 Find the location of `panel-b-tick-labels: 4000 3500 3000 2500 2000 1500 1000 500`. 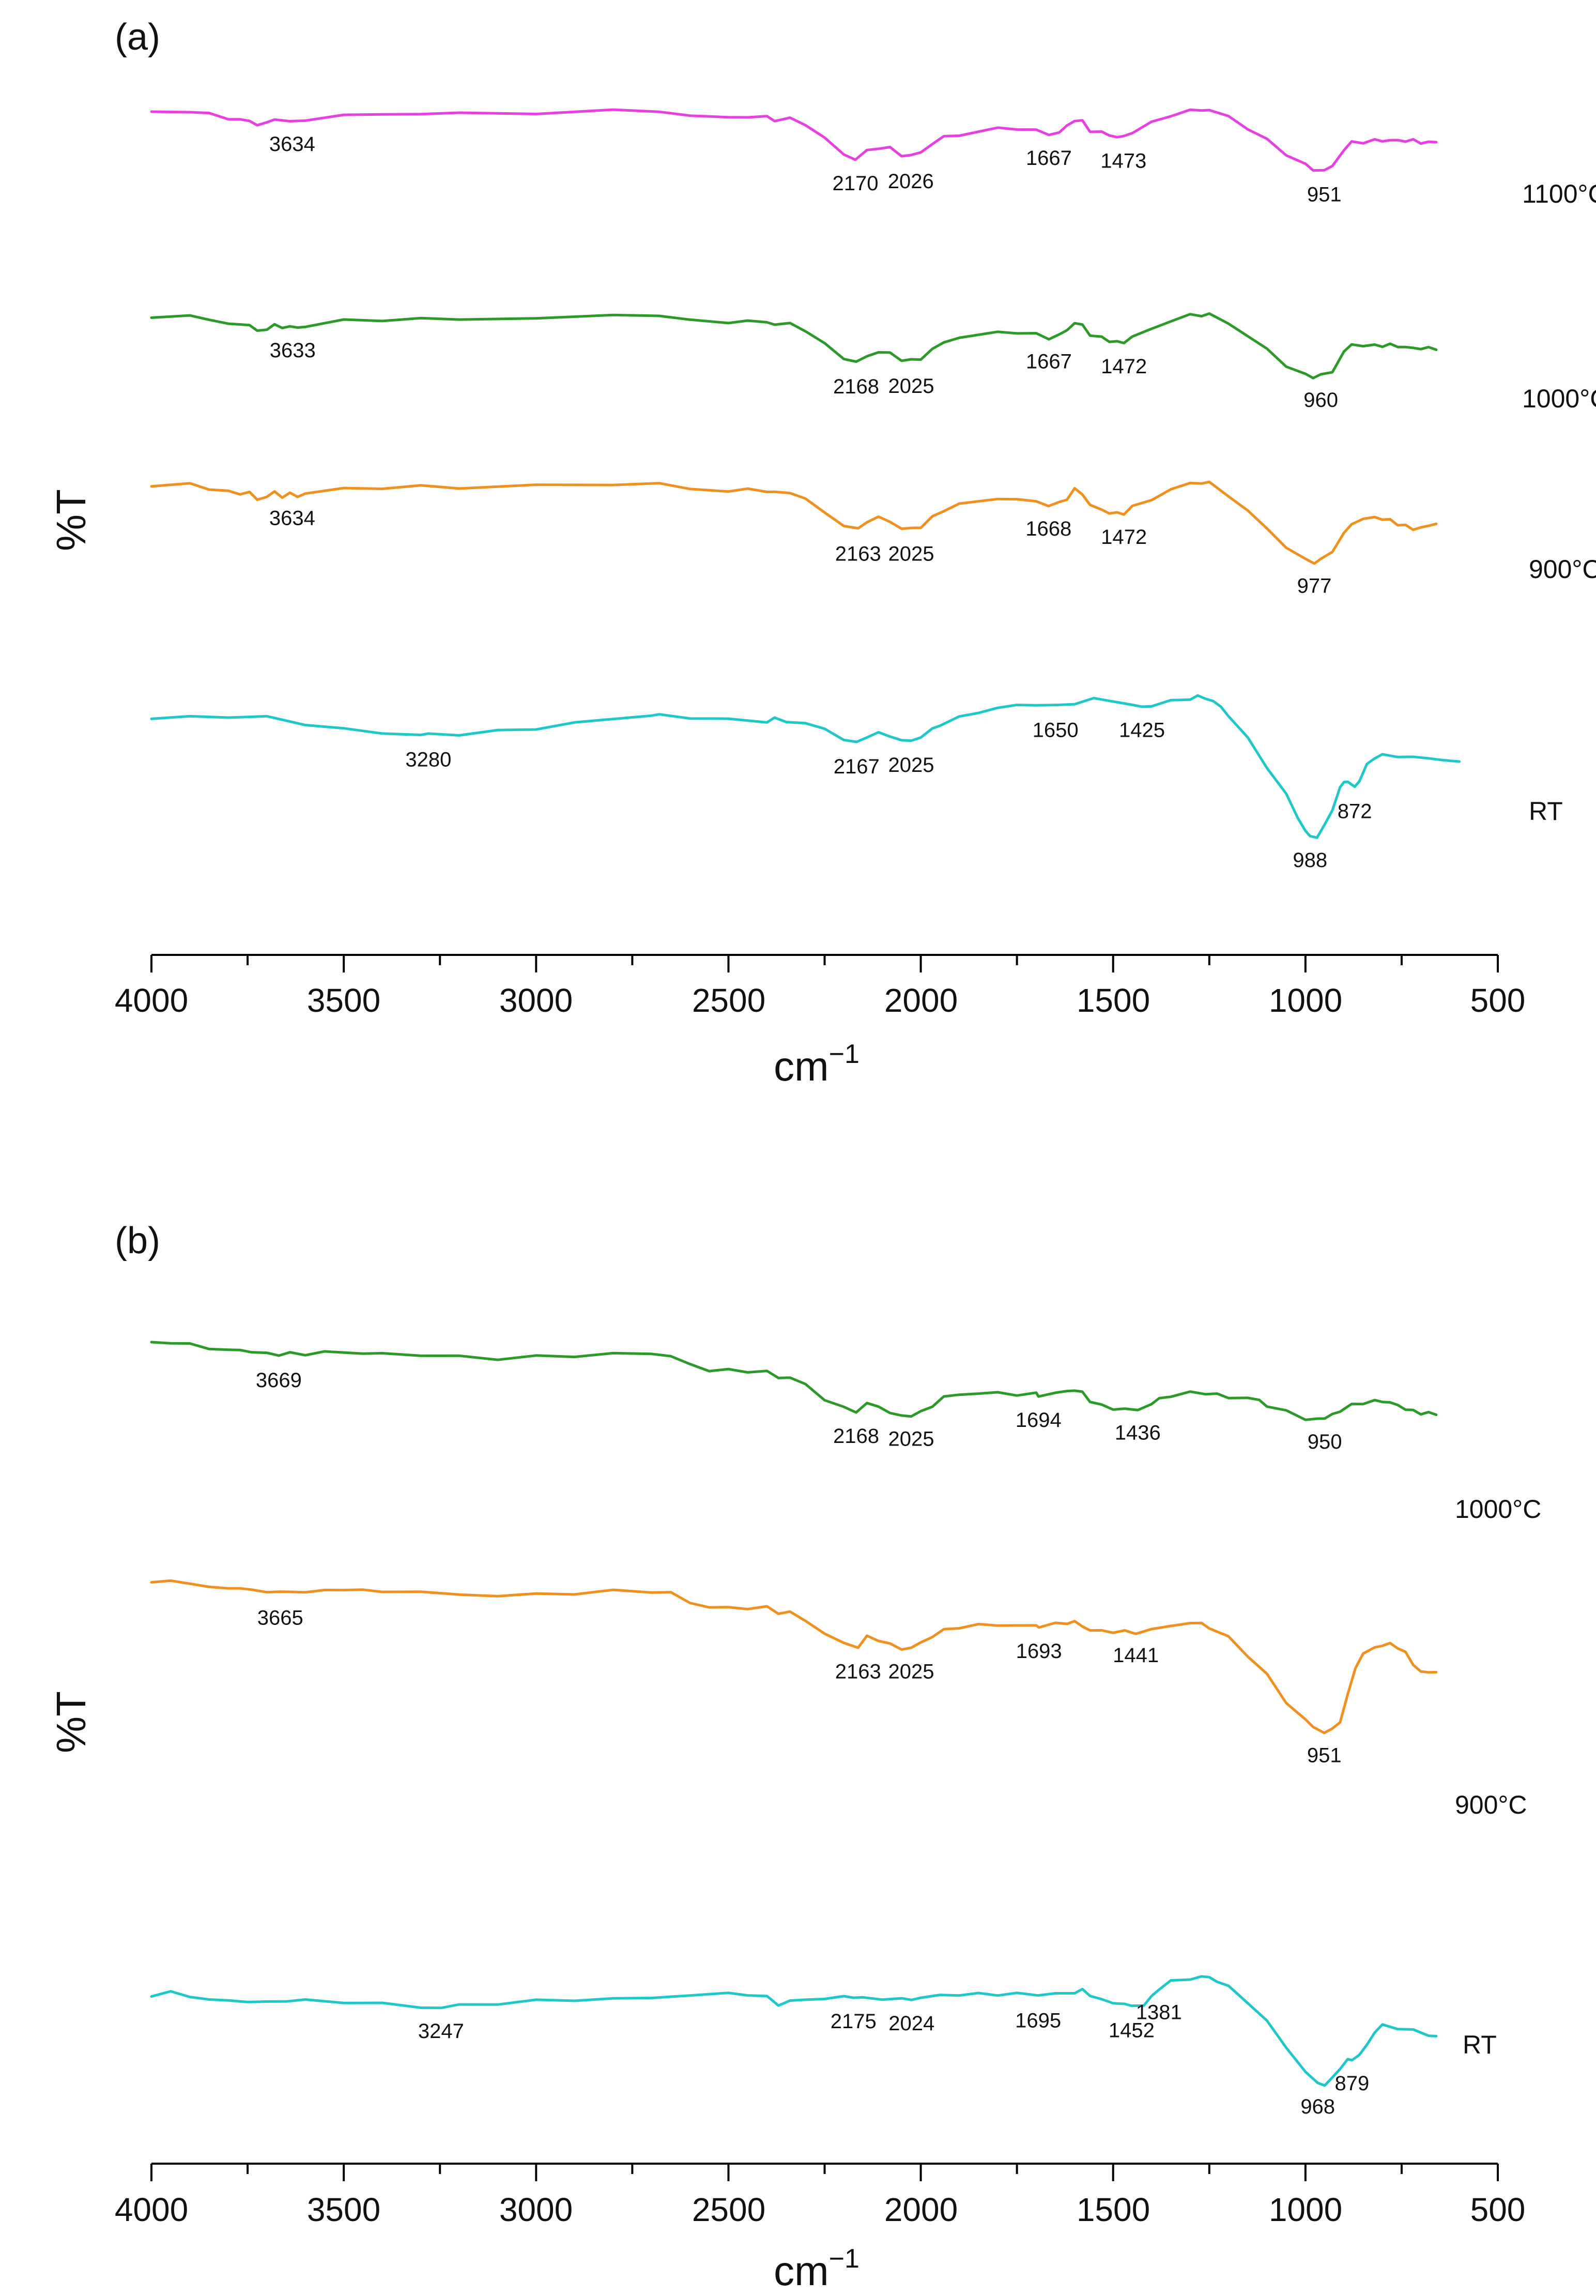

panel-b-tick-labels: 4000 3500 3000 2500 2000 1500 1000 500 is located at coordinates (820, 2209).